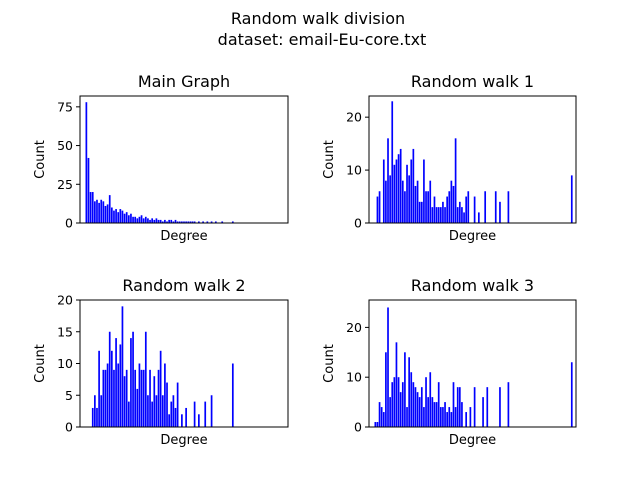 The height and width of the screenshot is (480, 640). Describe the element at coordinates (472, 236) in the screenshot. I see `chart1-xlabel: Degree` at that location.